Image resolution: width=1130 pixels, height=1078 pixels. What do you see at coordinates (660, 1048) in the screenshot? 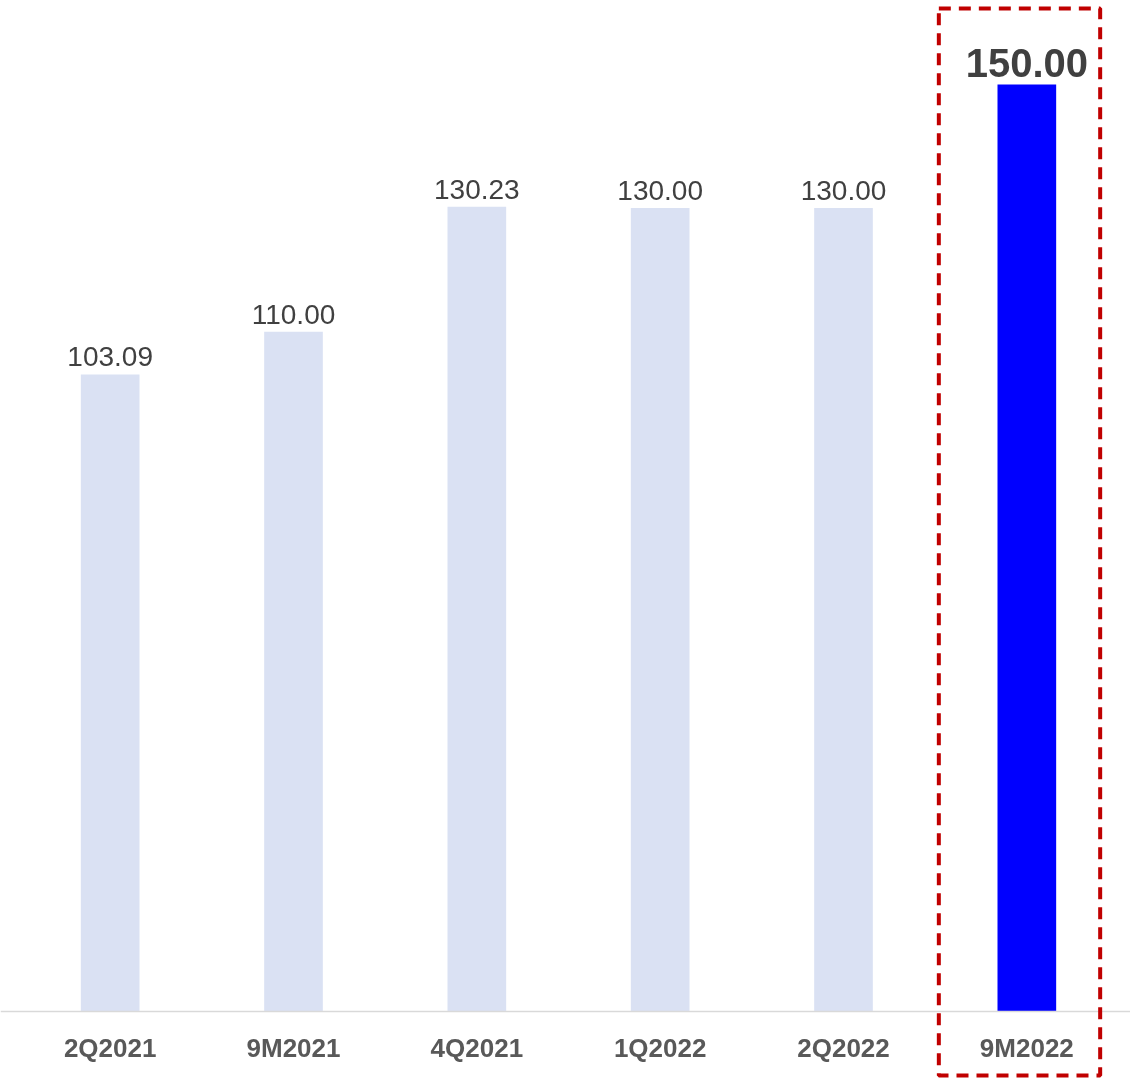
I see `x-tick-label: 1Q2022` at bounding box center [660, 1048].